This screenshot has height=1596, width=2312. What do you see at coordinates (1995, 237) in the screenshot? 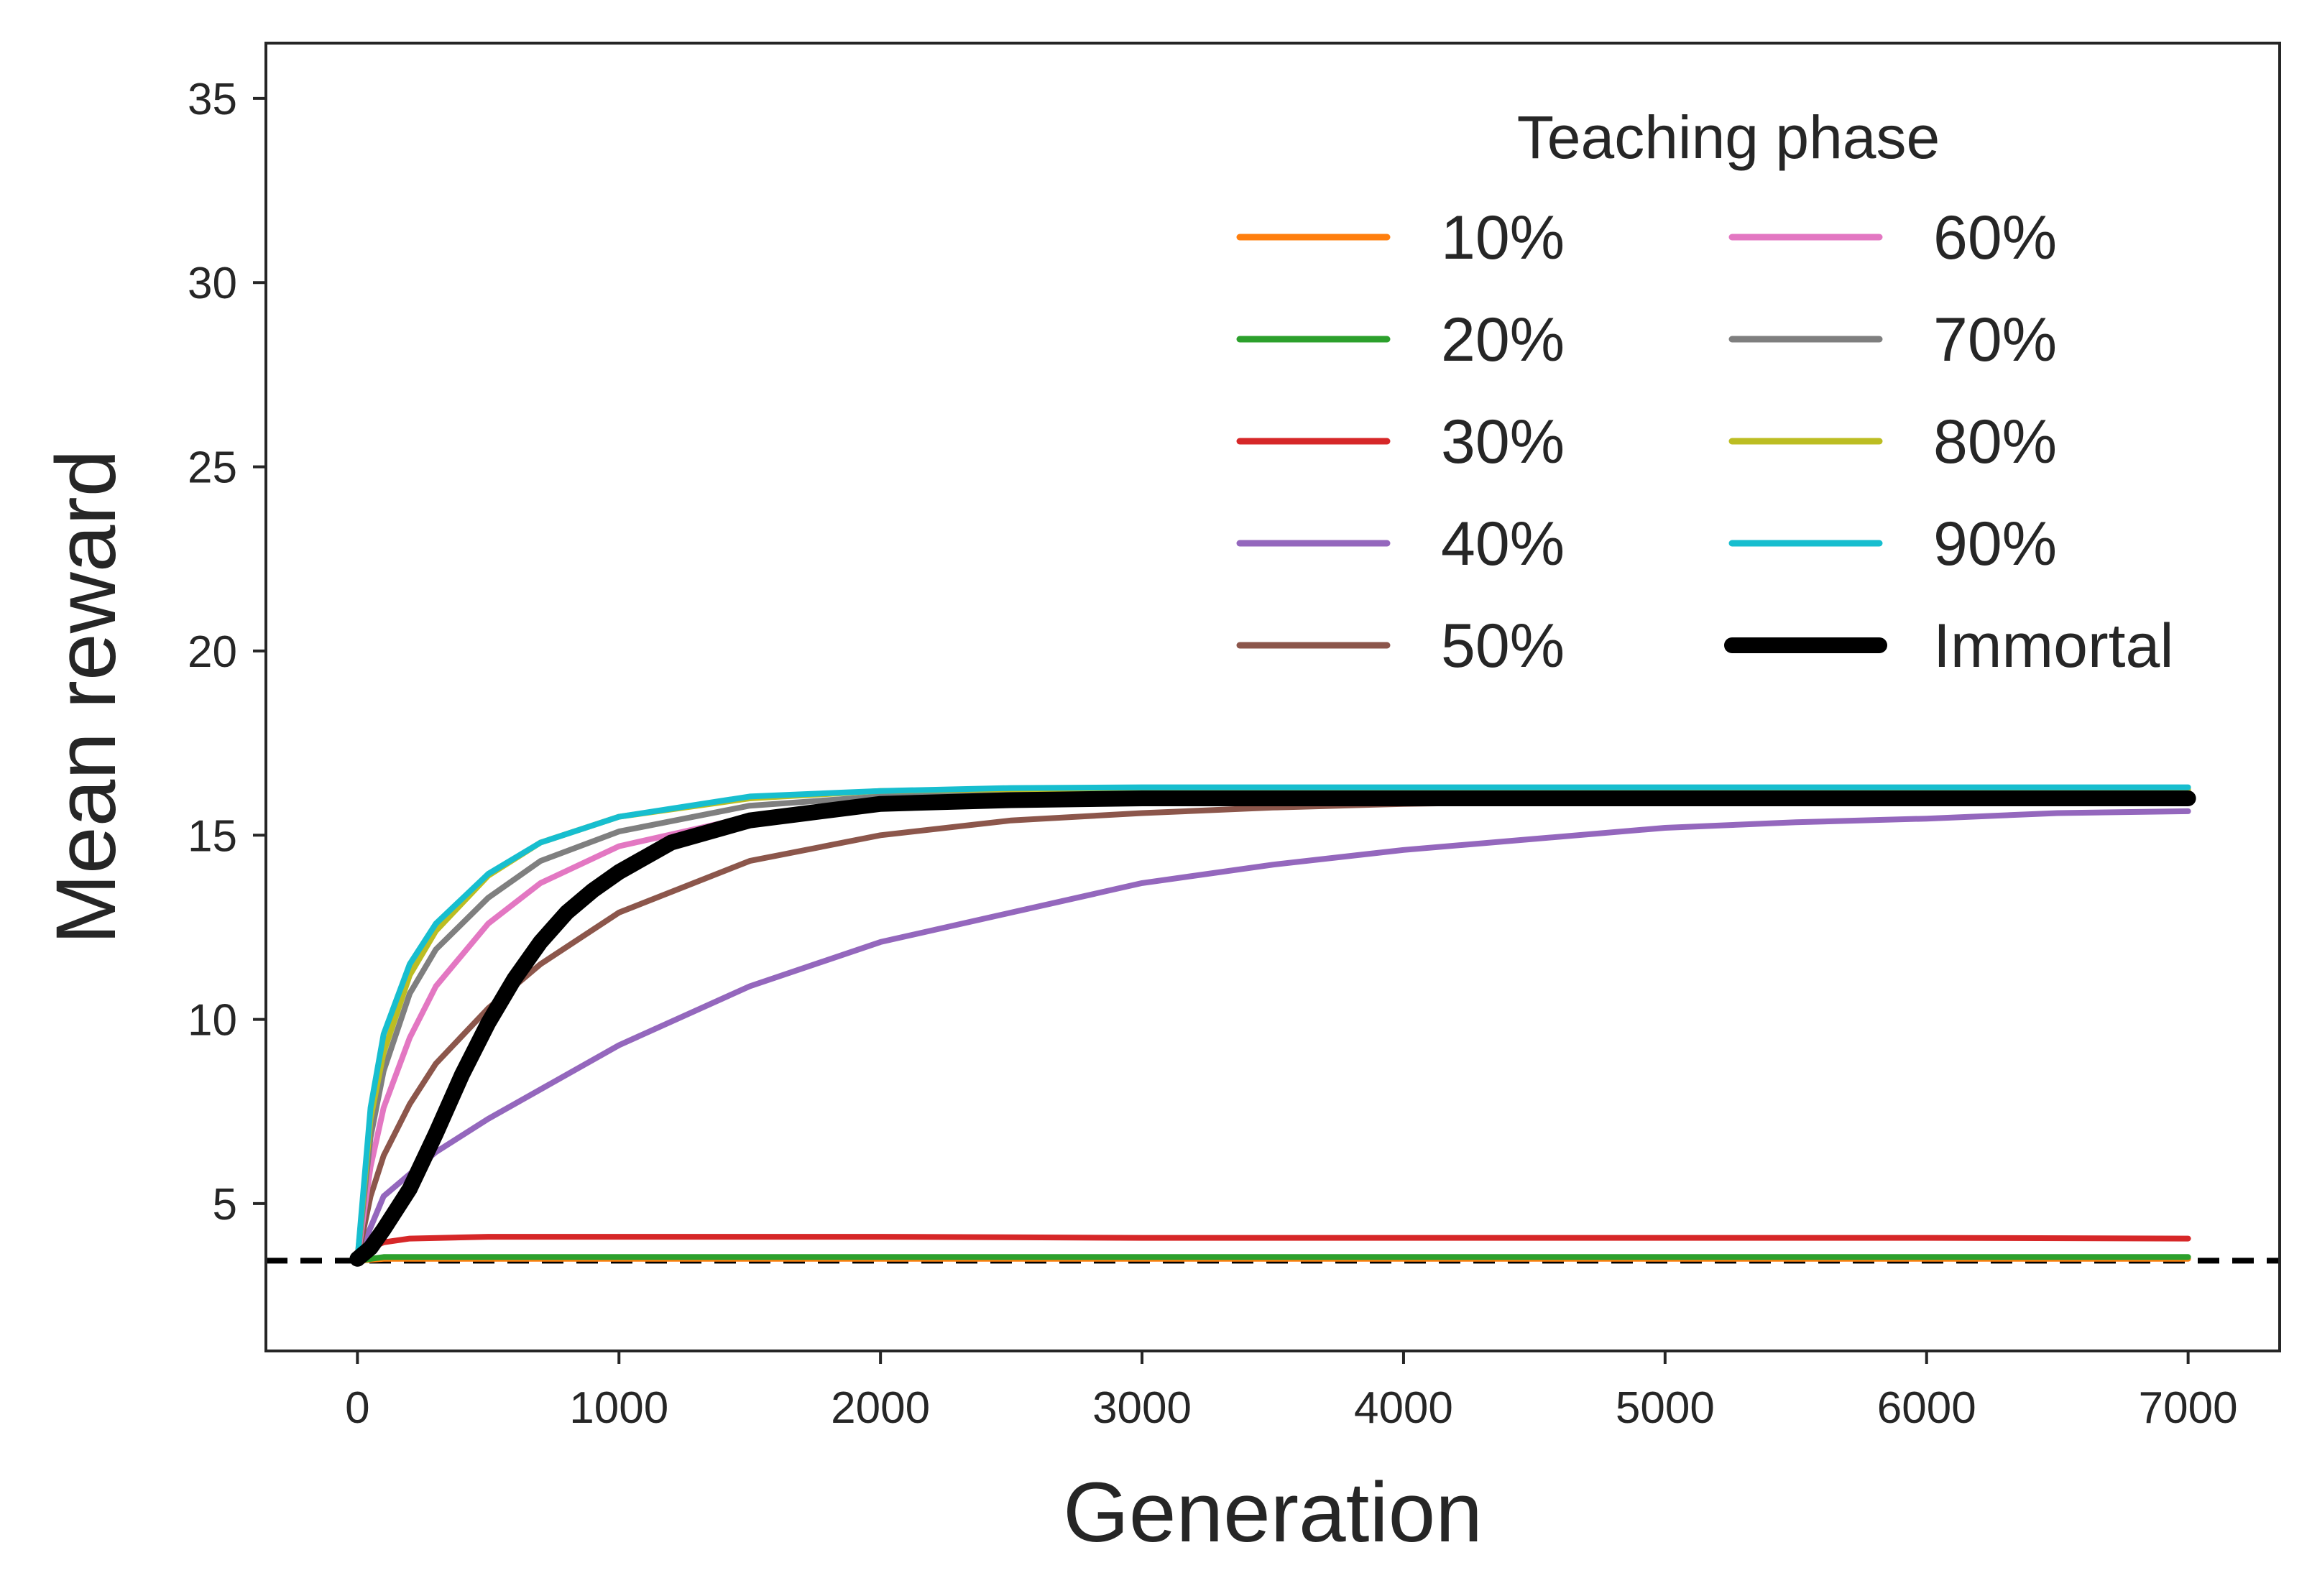
I see `legend-label-5: 60%` at bounding box center [1995, 237].